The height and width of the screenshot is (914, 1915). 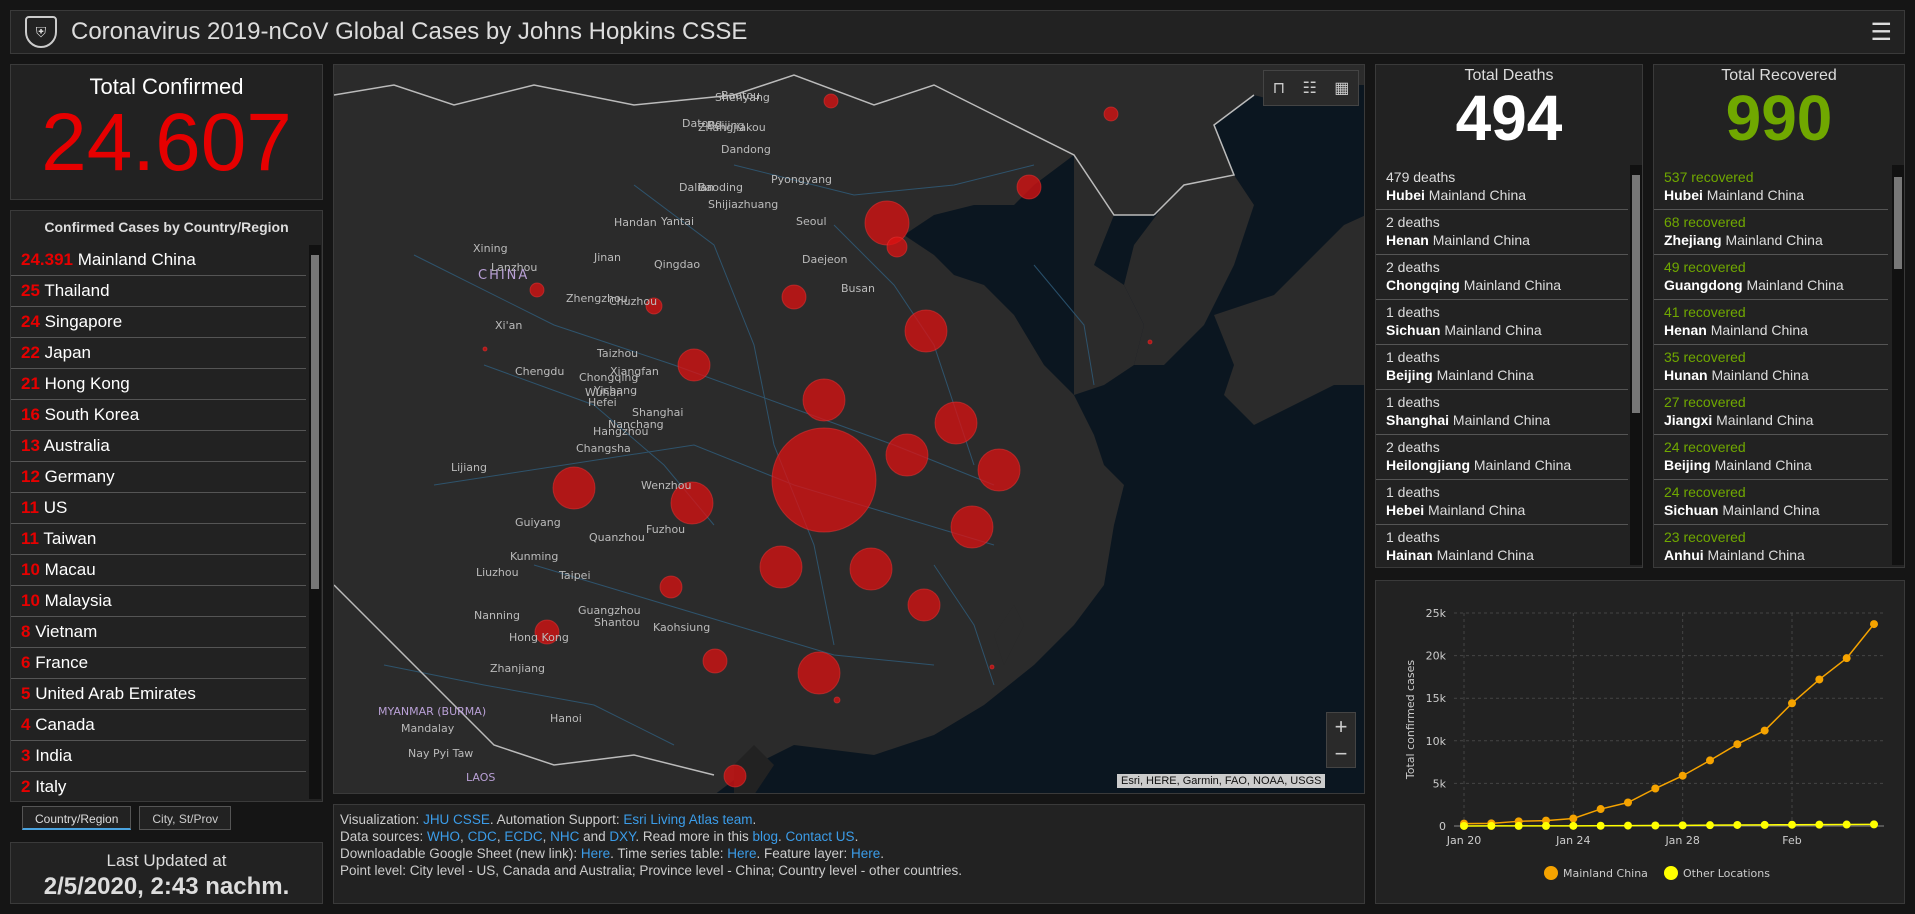 I want to click on deaths-item: 1 deaths Beijing Mainland China, so click(x=1502, y=367).